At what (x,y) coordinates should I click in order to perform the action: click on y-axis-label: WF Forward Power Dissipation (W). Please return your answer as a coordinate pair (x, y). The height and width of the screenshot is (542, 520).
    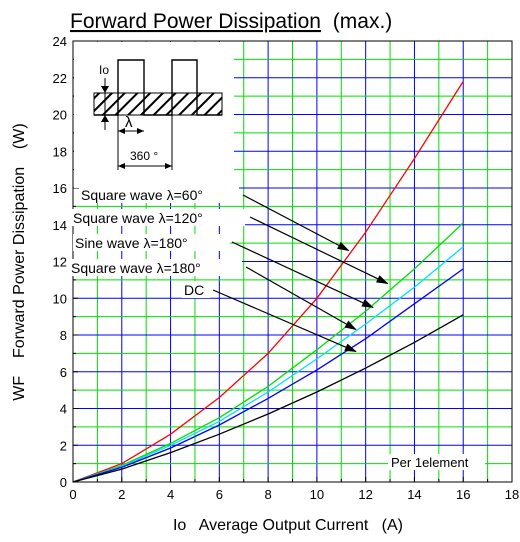
    Looking at the image, I should click on (19, 261).